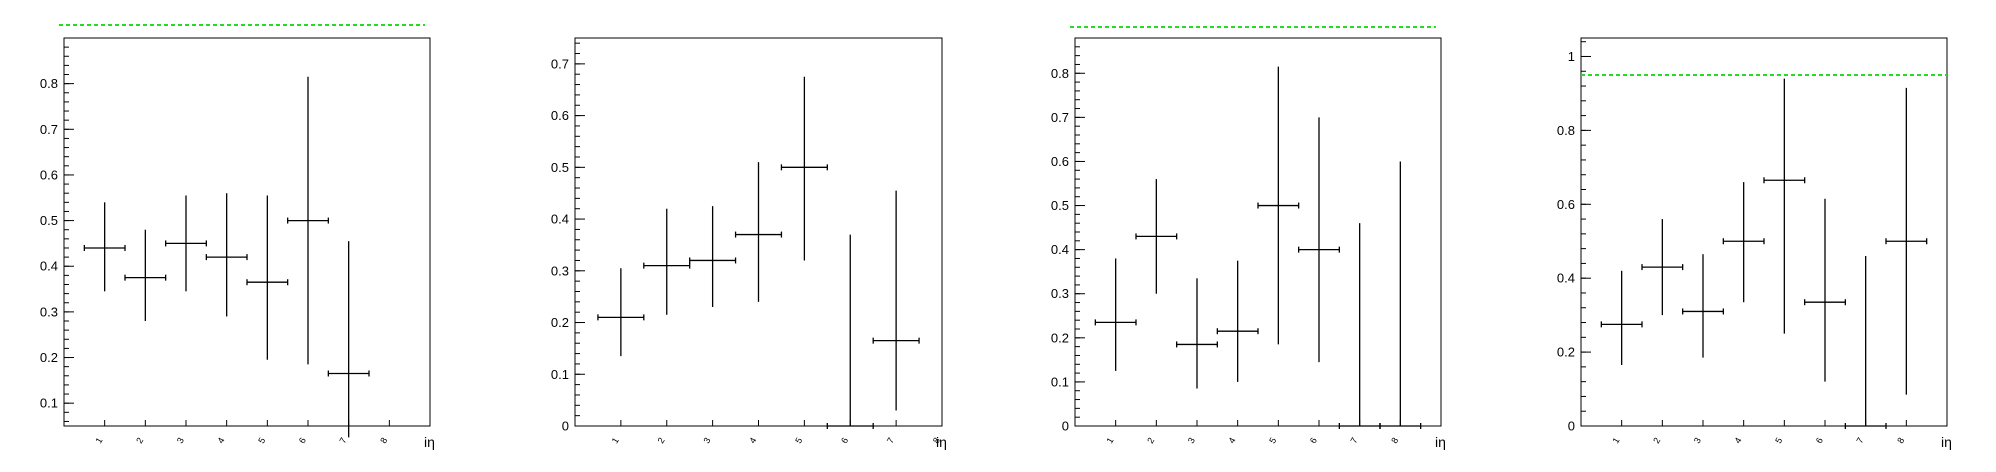 This screenshot has height=472, width=1996. Describe the element at coordinates (1571, 56) in the screenshot. I see `y-tick-label: 1` at that location.